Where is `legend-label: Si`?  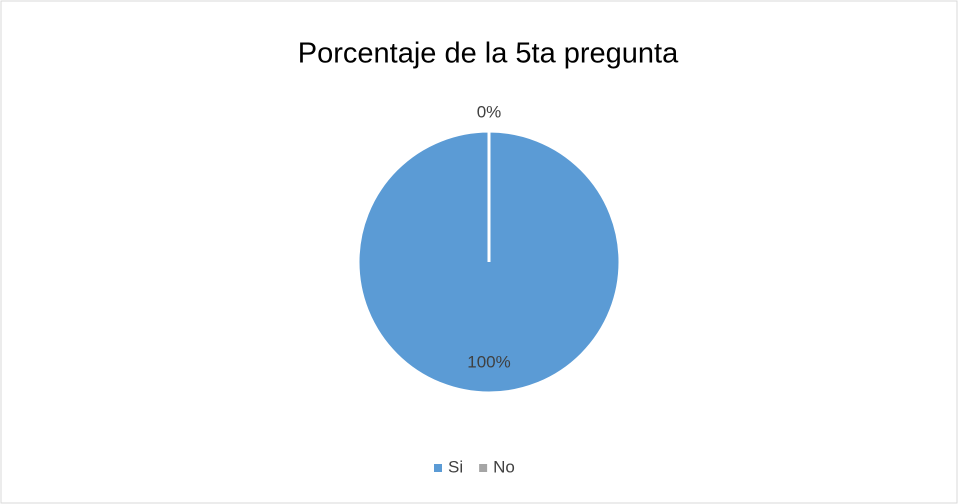 legend-label: Si is located at coordinates (455, 466).